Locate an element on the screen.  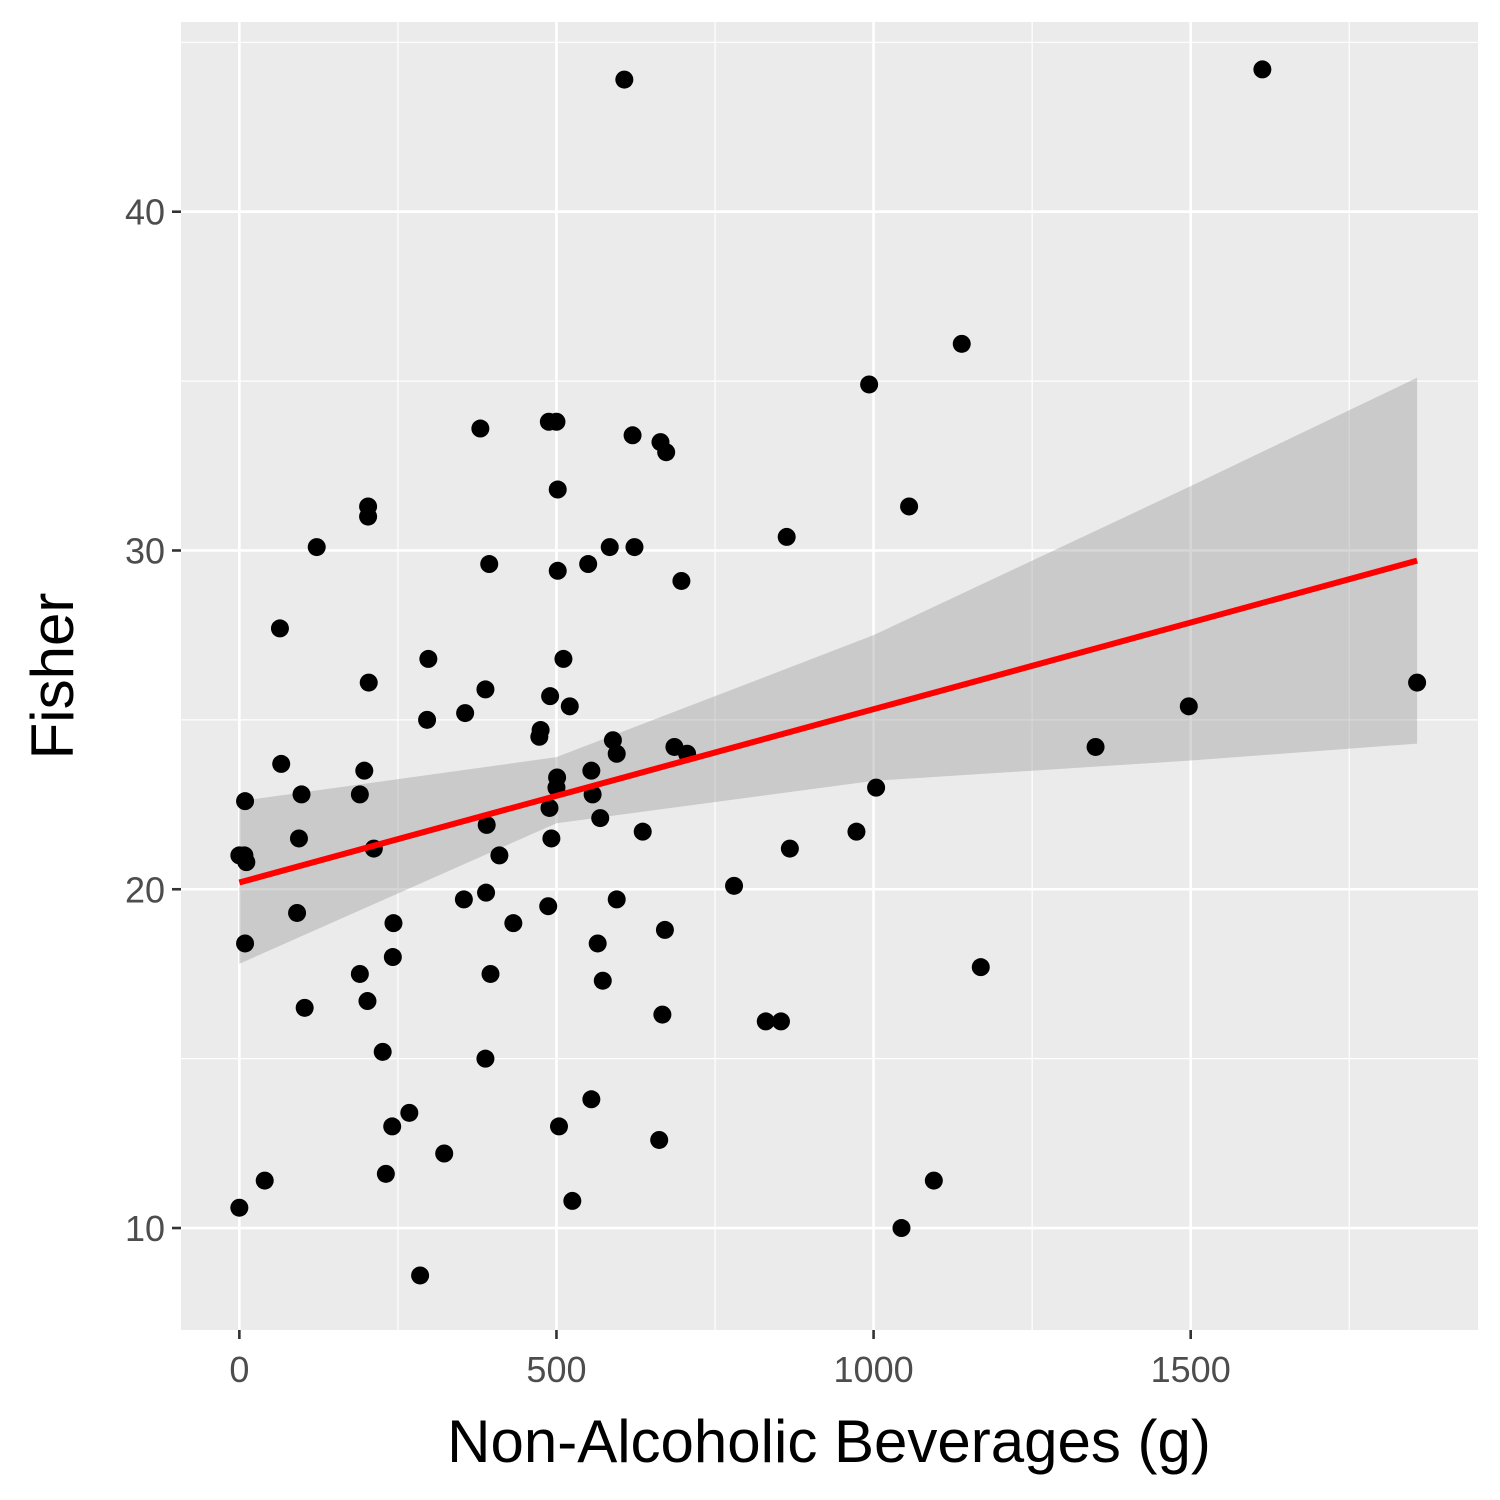
x-tick-label: 0 is located at coordinates (239, 1369).